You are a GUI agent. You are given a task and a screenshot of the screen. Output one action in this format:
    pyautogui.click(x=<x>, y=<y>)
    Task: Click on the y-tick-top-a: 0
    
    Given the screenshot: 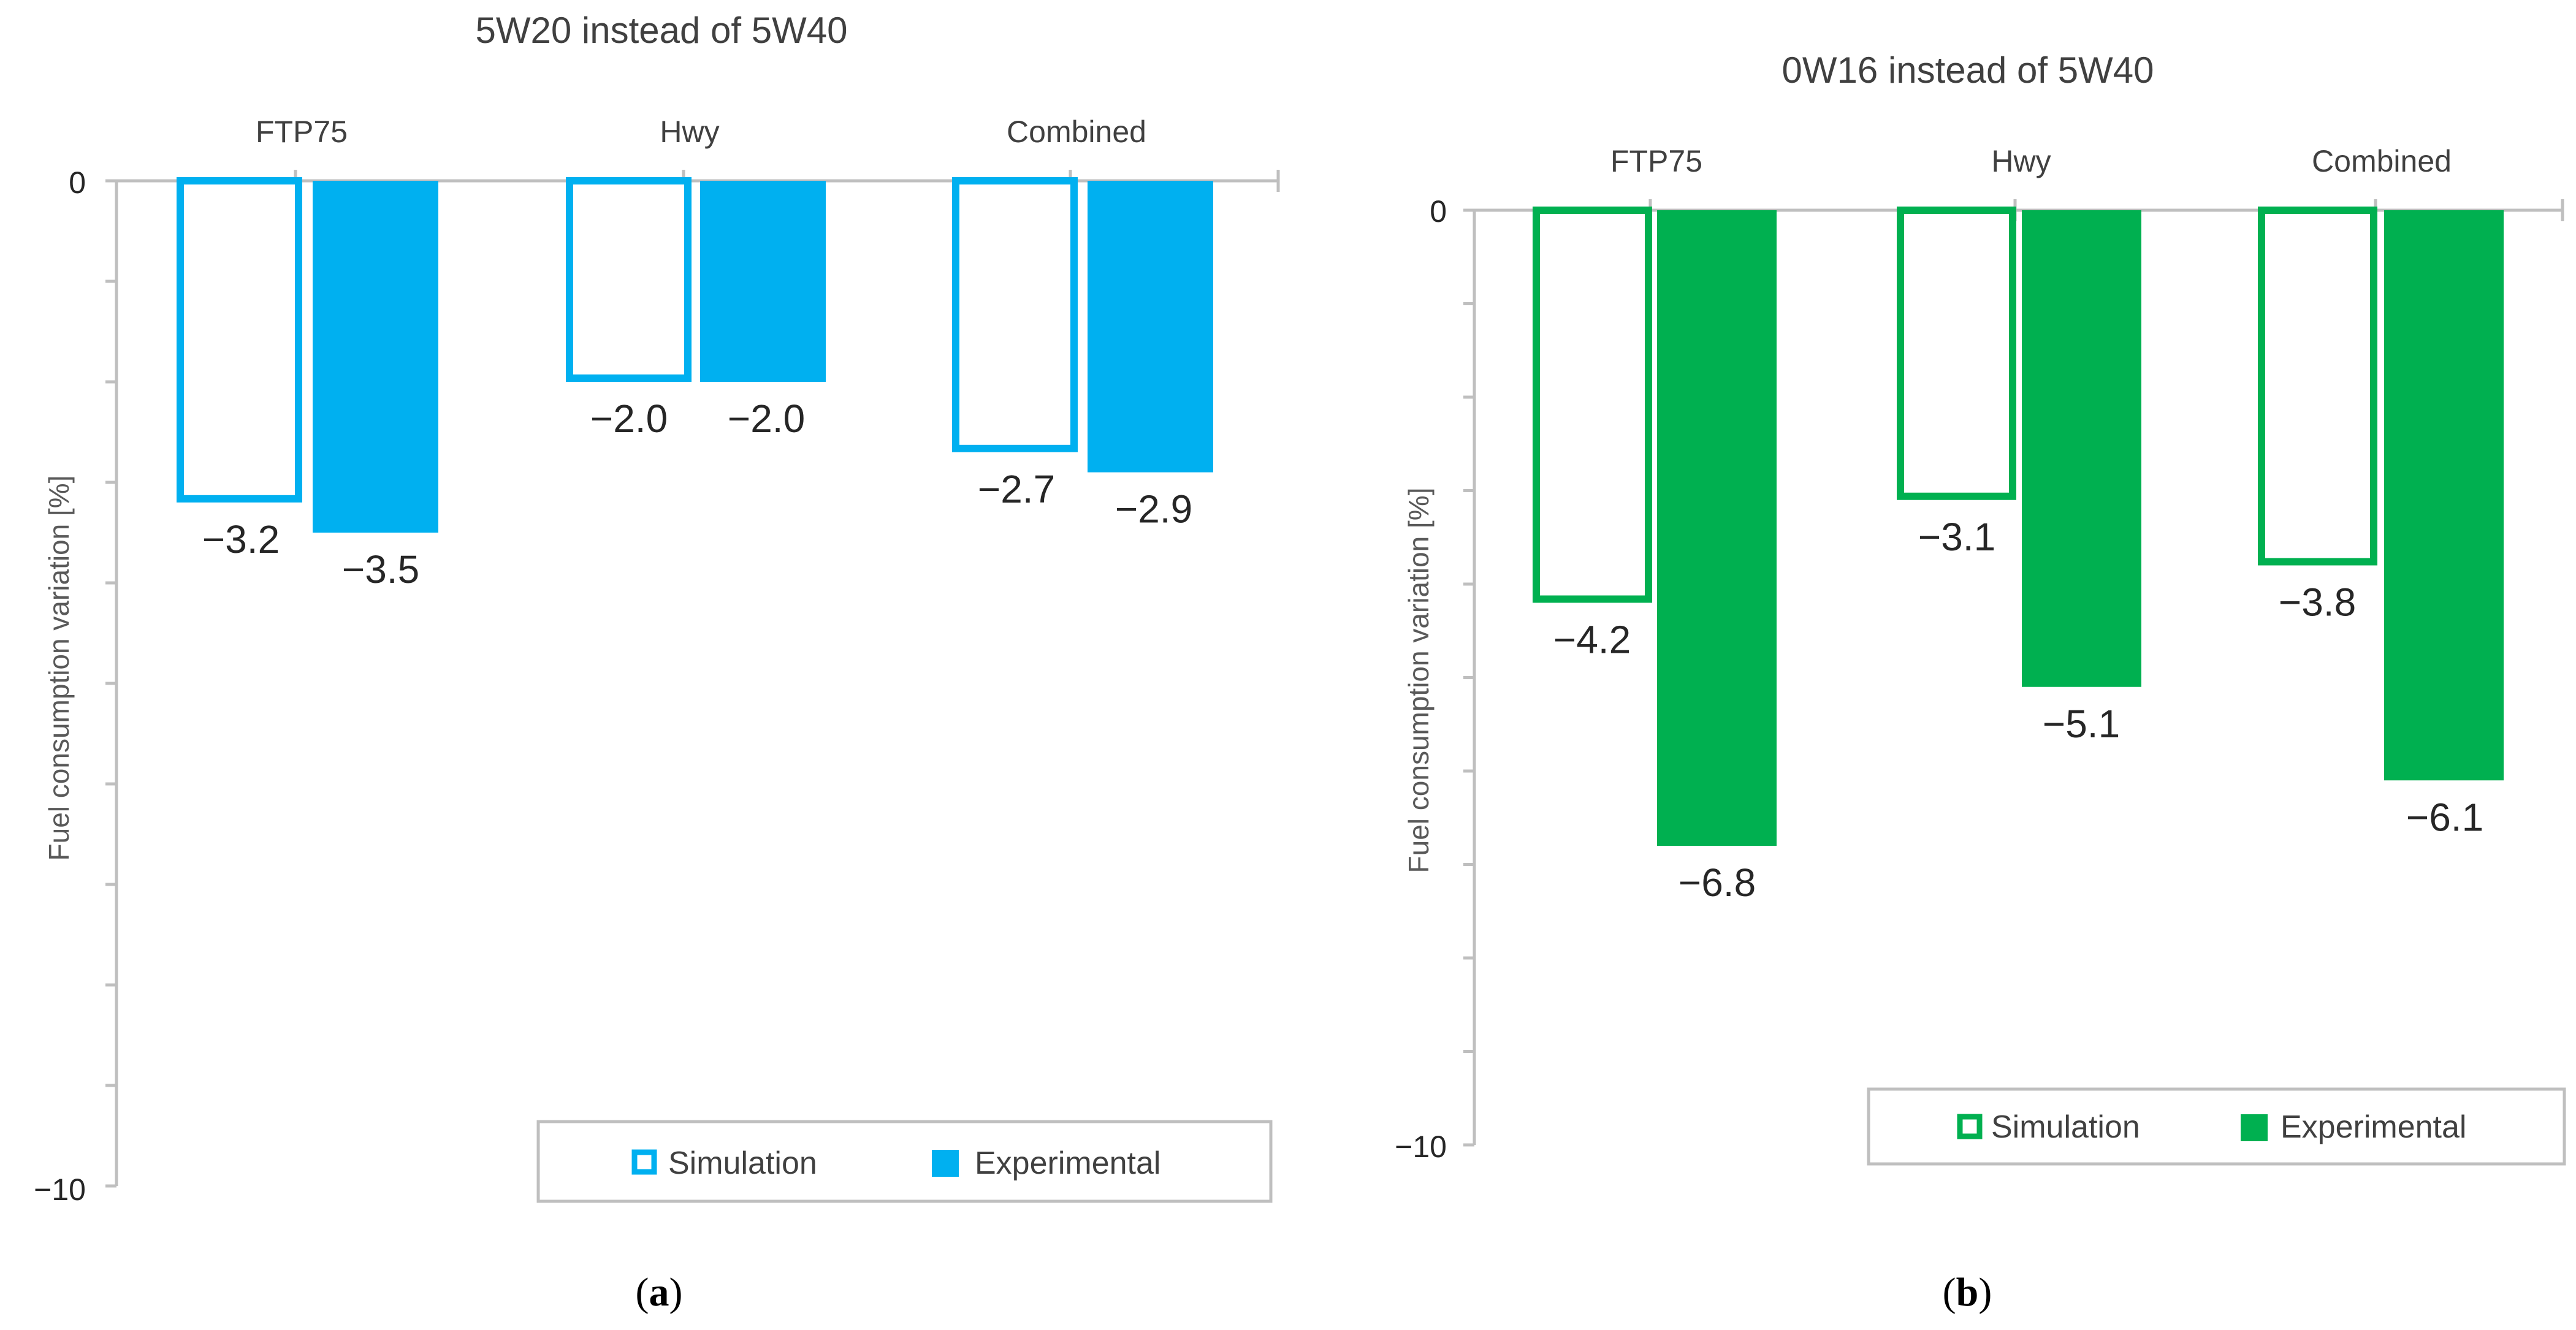 What is the action you would take?
    pyautogui.click(x=77, y=182)
    